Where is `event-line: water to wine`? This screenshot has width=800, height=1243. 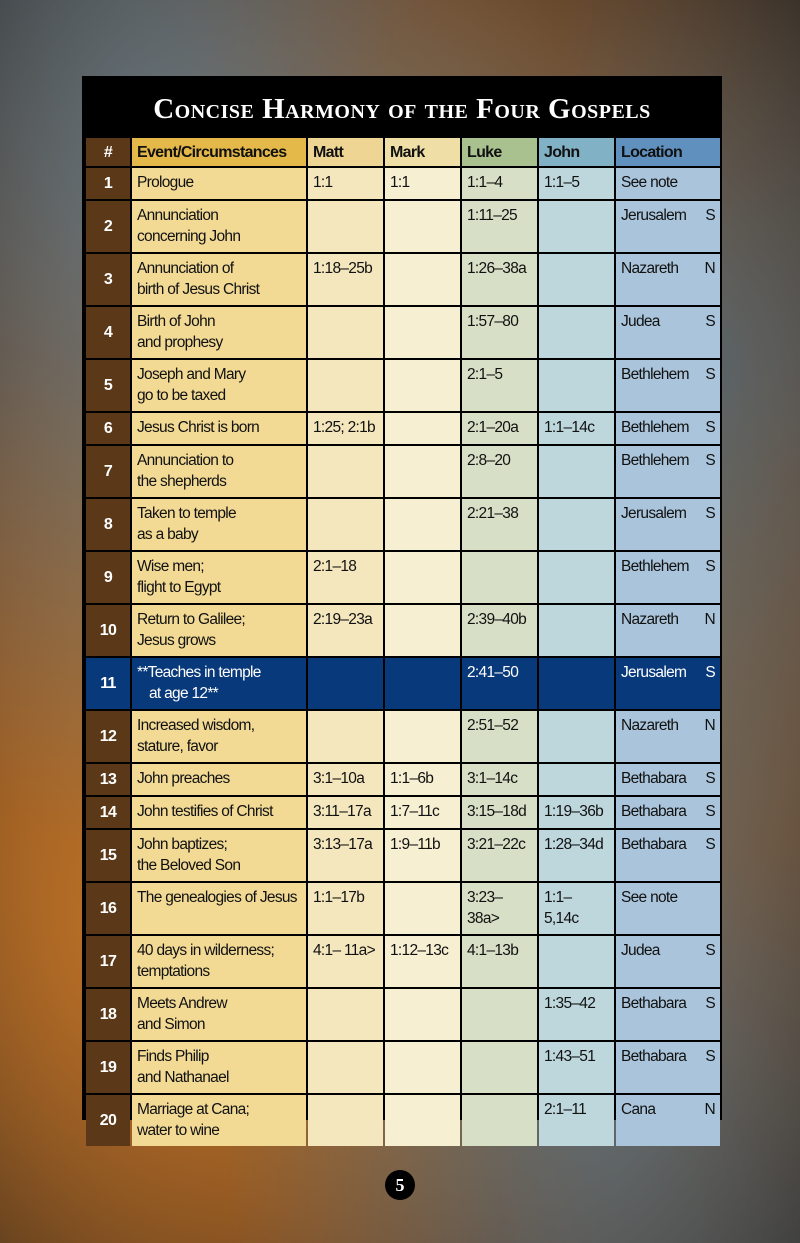
event-line: water to wine is located at coordinates (178, 1130).